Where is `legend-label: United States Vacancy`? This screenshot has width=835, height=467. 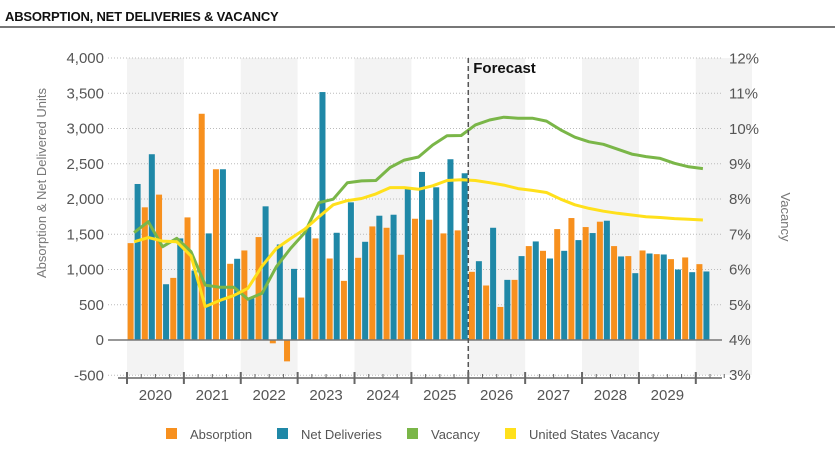
legend-label: United States Vacancy is located at coordinates (594, 434).